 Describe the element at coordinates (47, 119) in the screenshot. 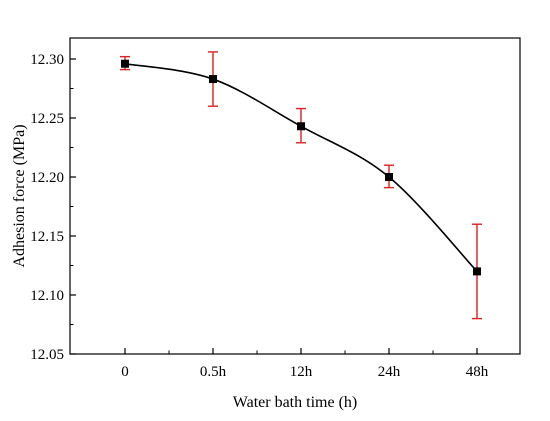

I see `y-tick-label: 12.25` at that location.